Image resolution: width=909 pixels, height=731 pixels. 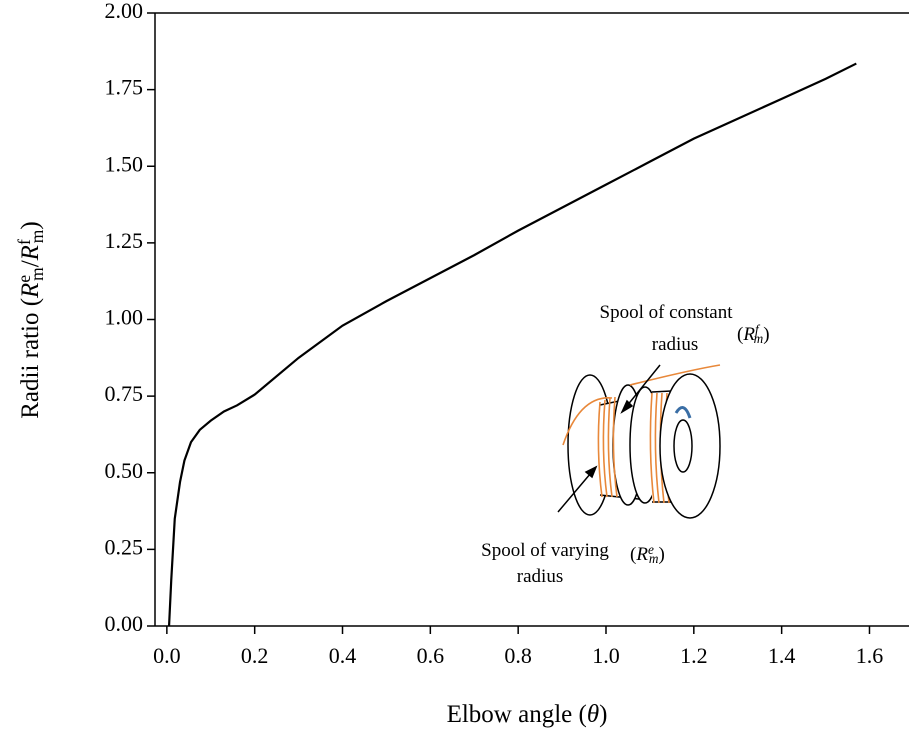 What do you see at coordinates (667, 312) in the screenshot?
I see `annotation: Spool of constant` at bounding box center [667, 312].